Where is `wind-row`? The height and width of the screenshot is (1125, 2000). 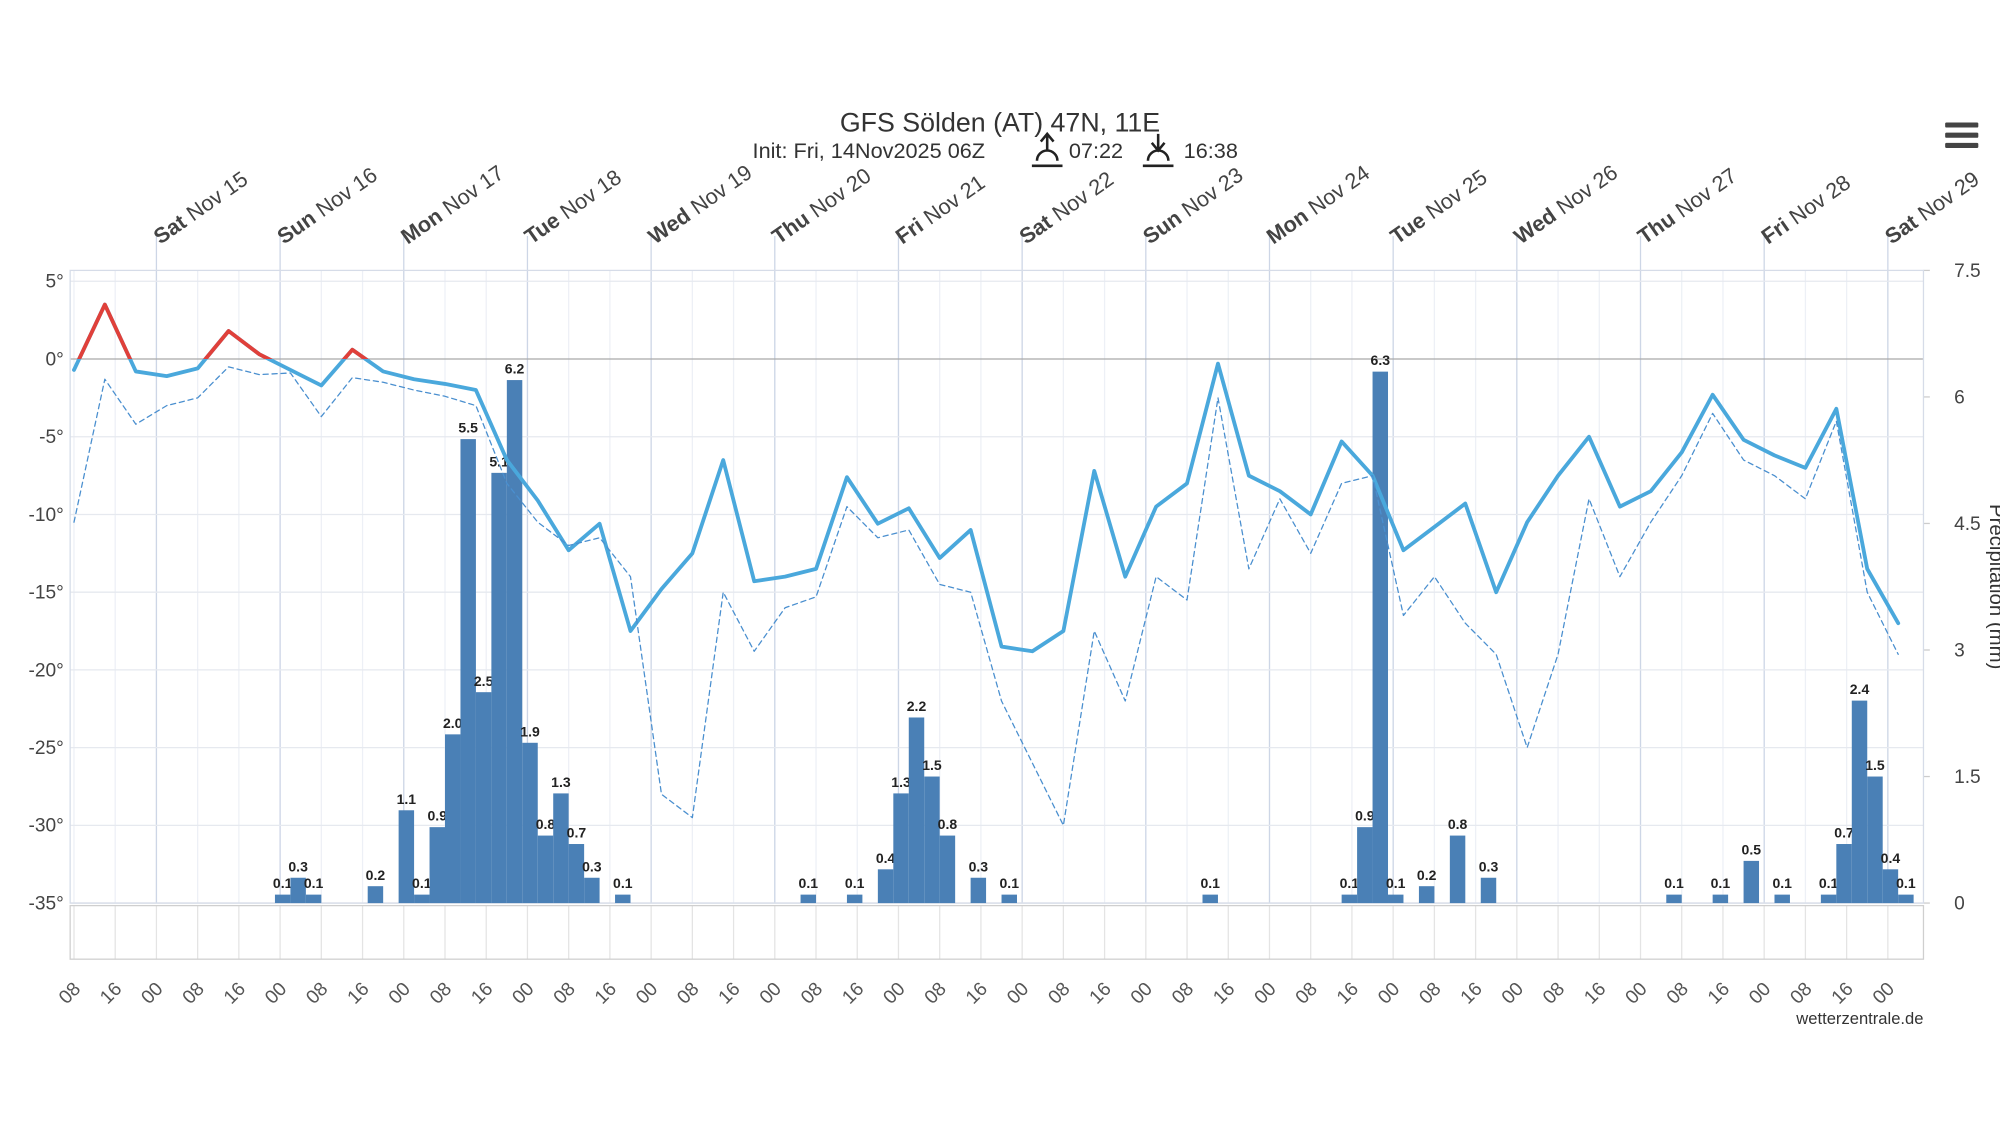
wind-row is located at coordinates (997, 932).